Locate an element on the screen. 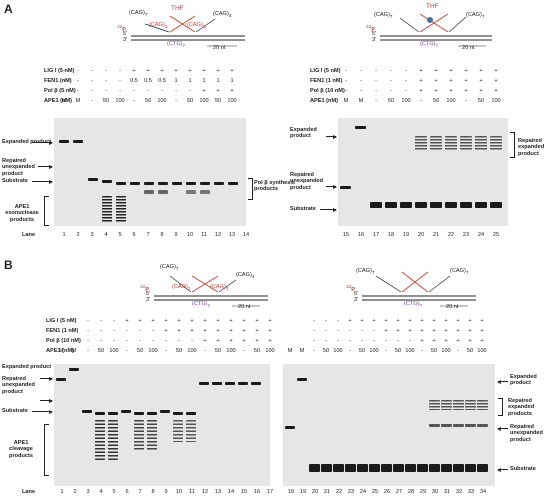 This screenshot has height=499, width=551. cag-red-right: (CAG) is located at coordinates (218, 287).